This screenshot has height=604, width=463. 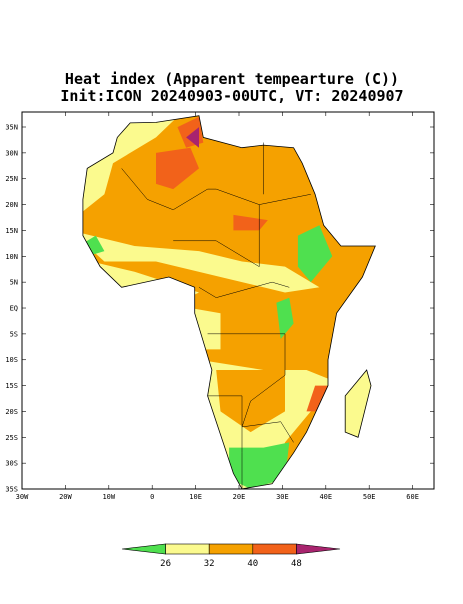 What do you see at coordinates (239, 497) in the screenshot?
I see `lon-label: 20E` at bounding box center [239, 497].